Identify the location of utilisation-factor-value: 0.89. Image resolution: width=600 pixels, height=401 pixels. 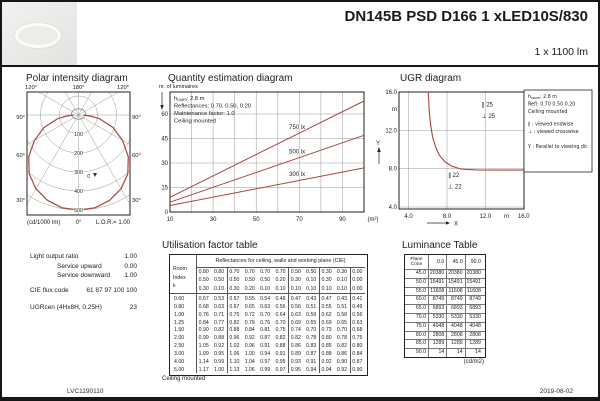
(295, 353).